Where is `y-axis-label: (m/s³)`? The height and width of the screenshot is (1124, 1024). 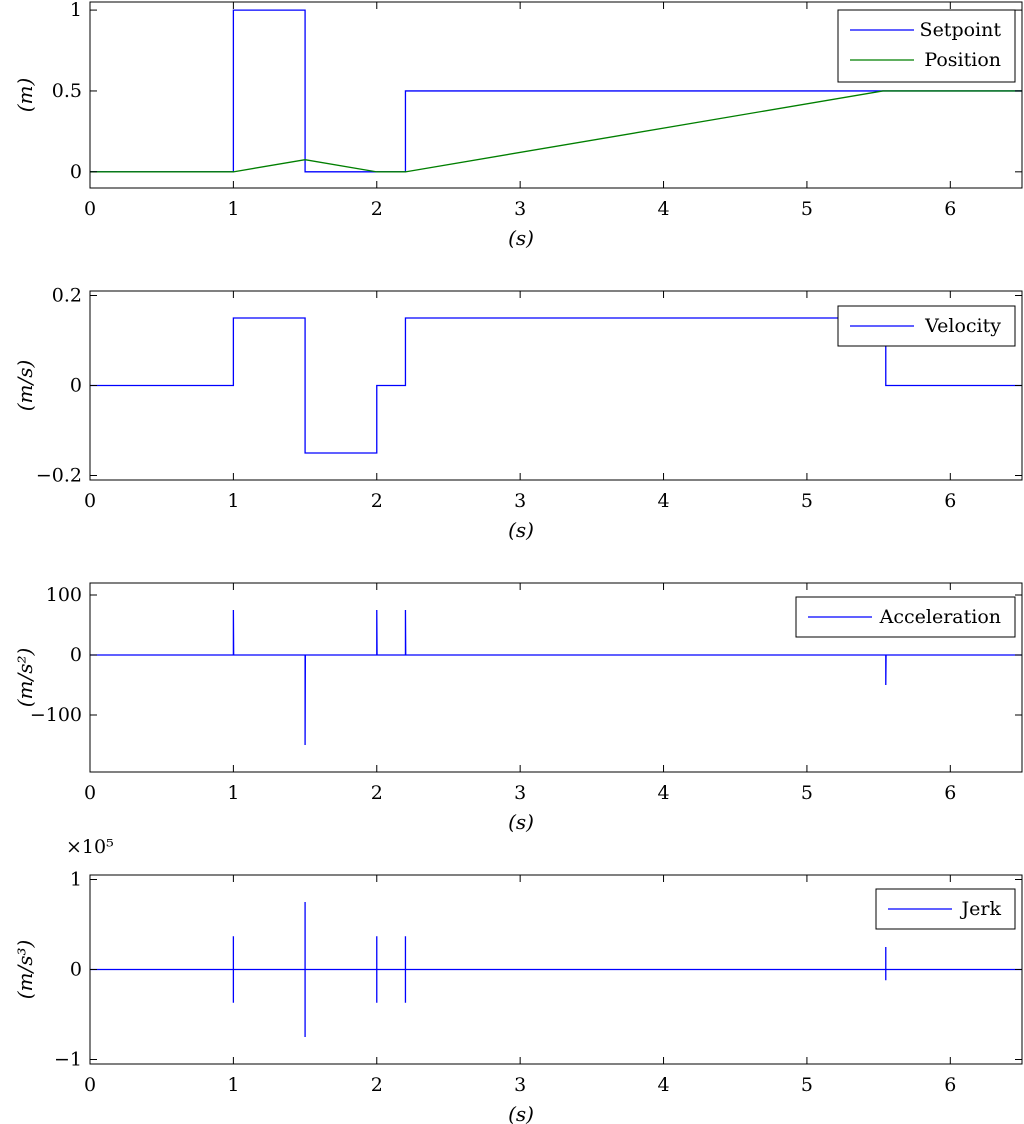
y-axis-label: (m/s³) is located at coordinates (25, 970).